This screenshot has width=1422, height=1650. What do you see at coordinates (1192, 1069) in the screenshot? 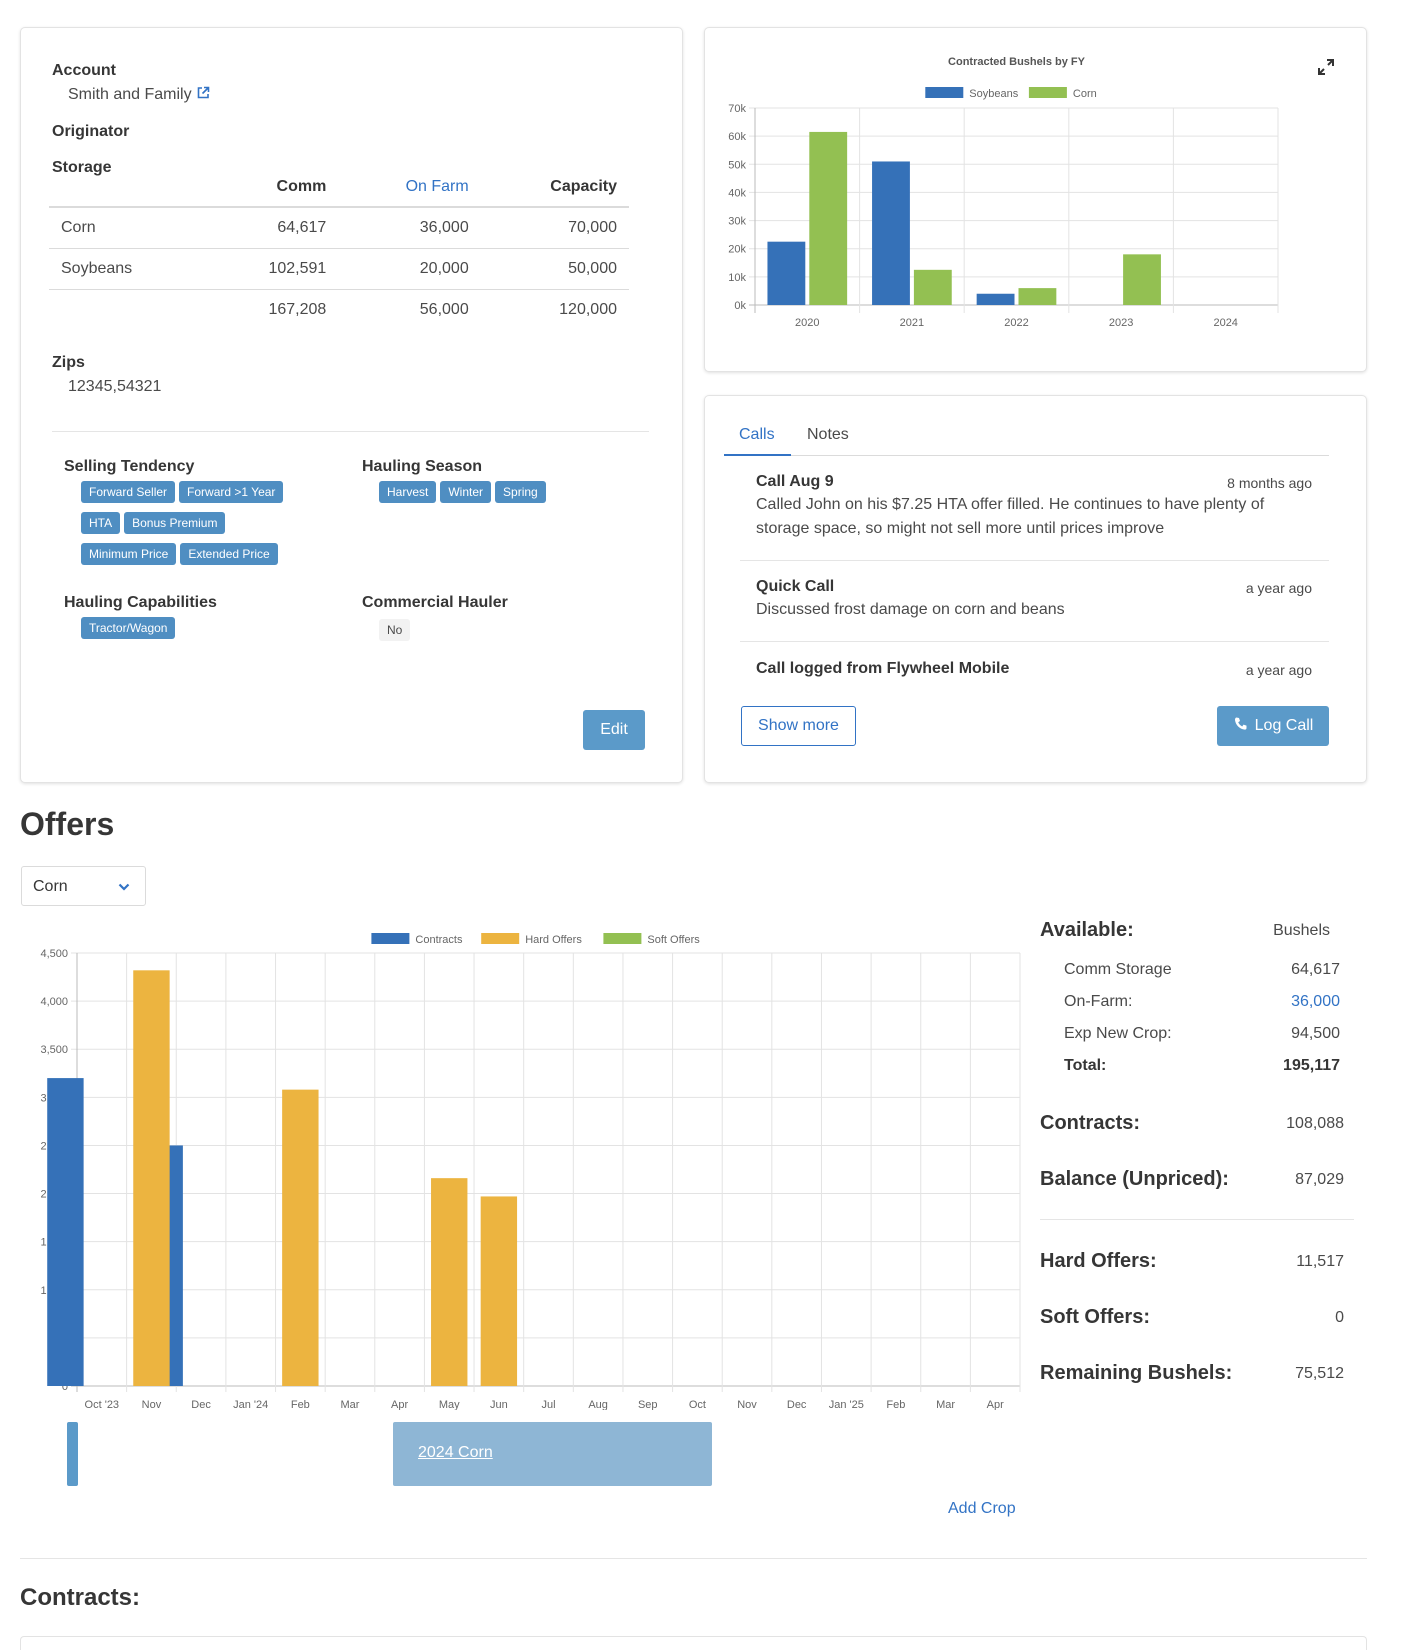
I see `summary-total-row: Total: 195,117` at bounding box center [1192, 1069].